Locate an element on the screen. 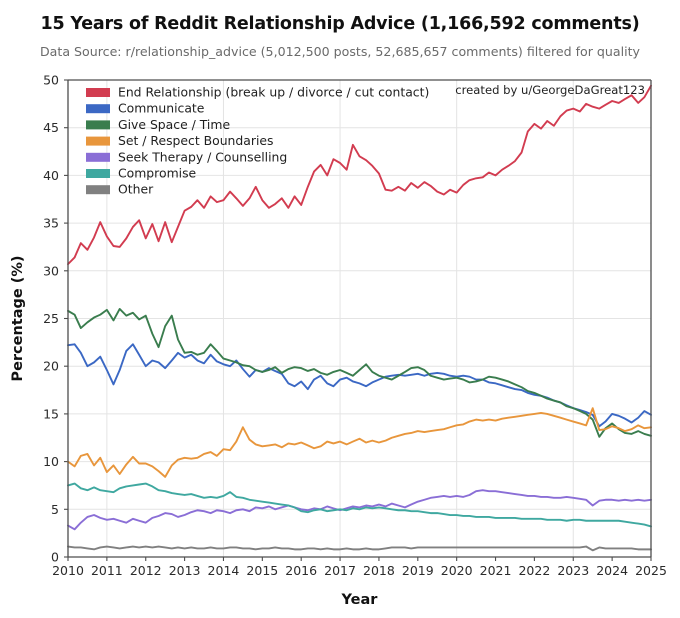 The image size is (680, 618). x-tick-label: 2018 is located at coordinates (379, 570).